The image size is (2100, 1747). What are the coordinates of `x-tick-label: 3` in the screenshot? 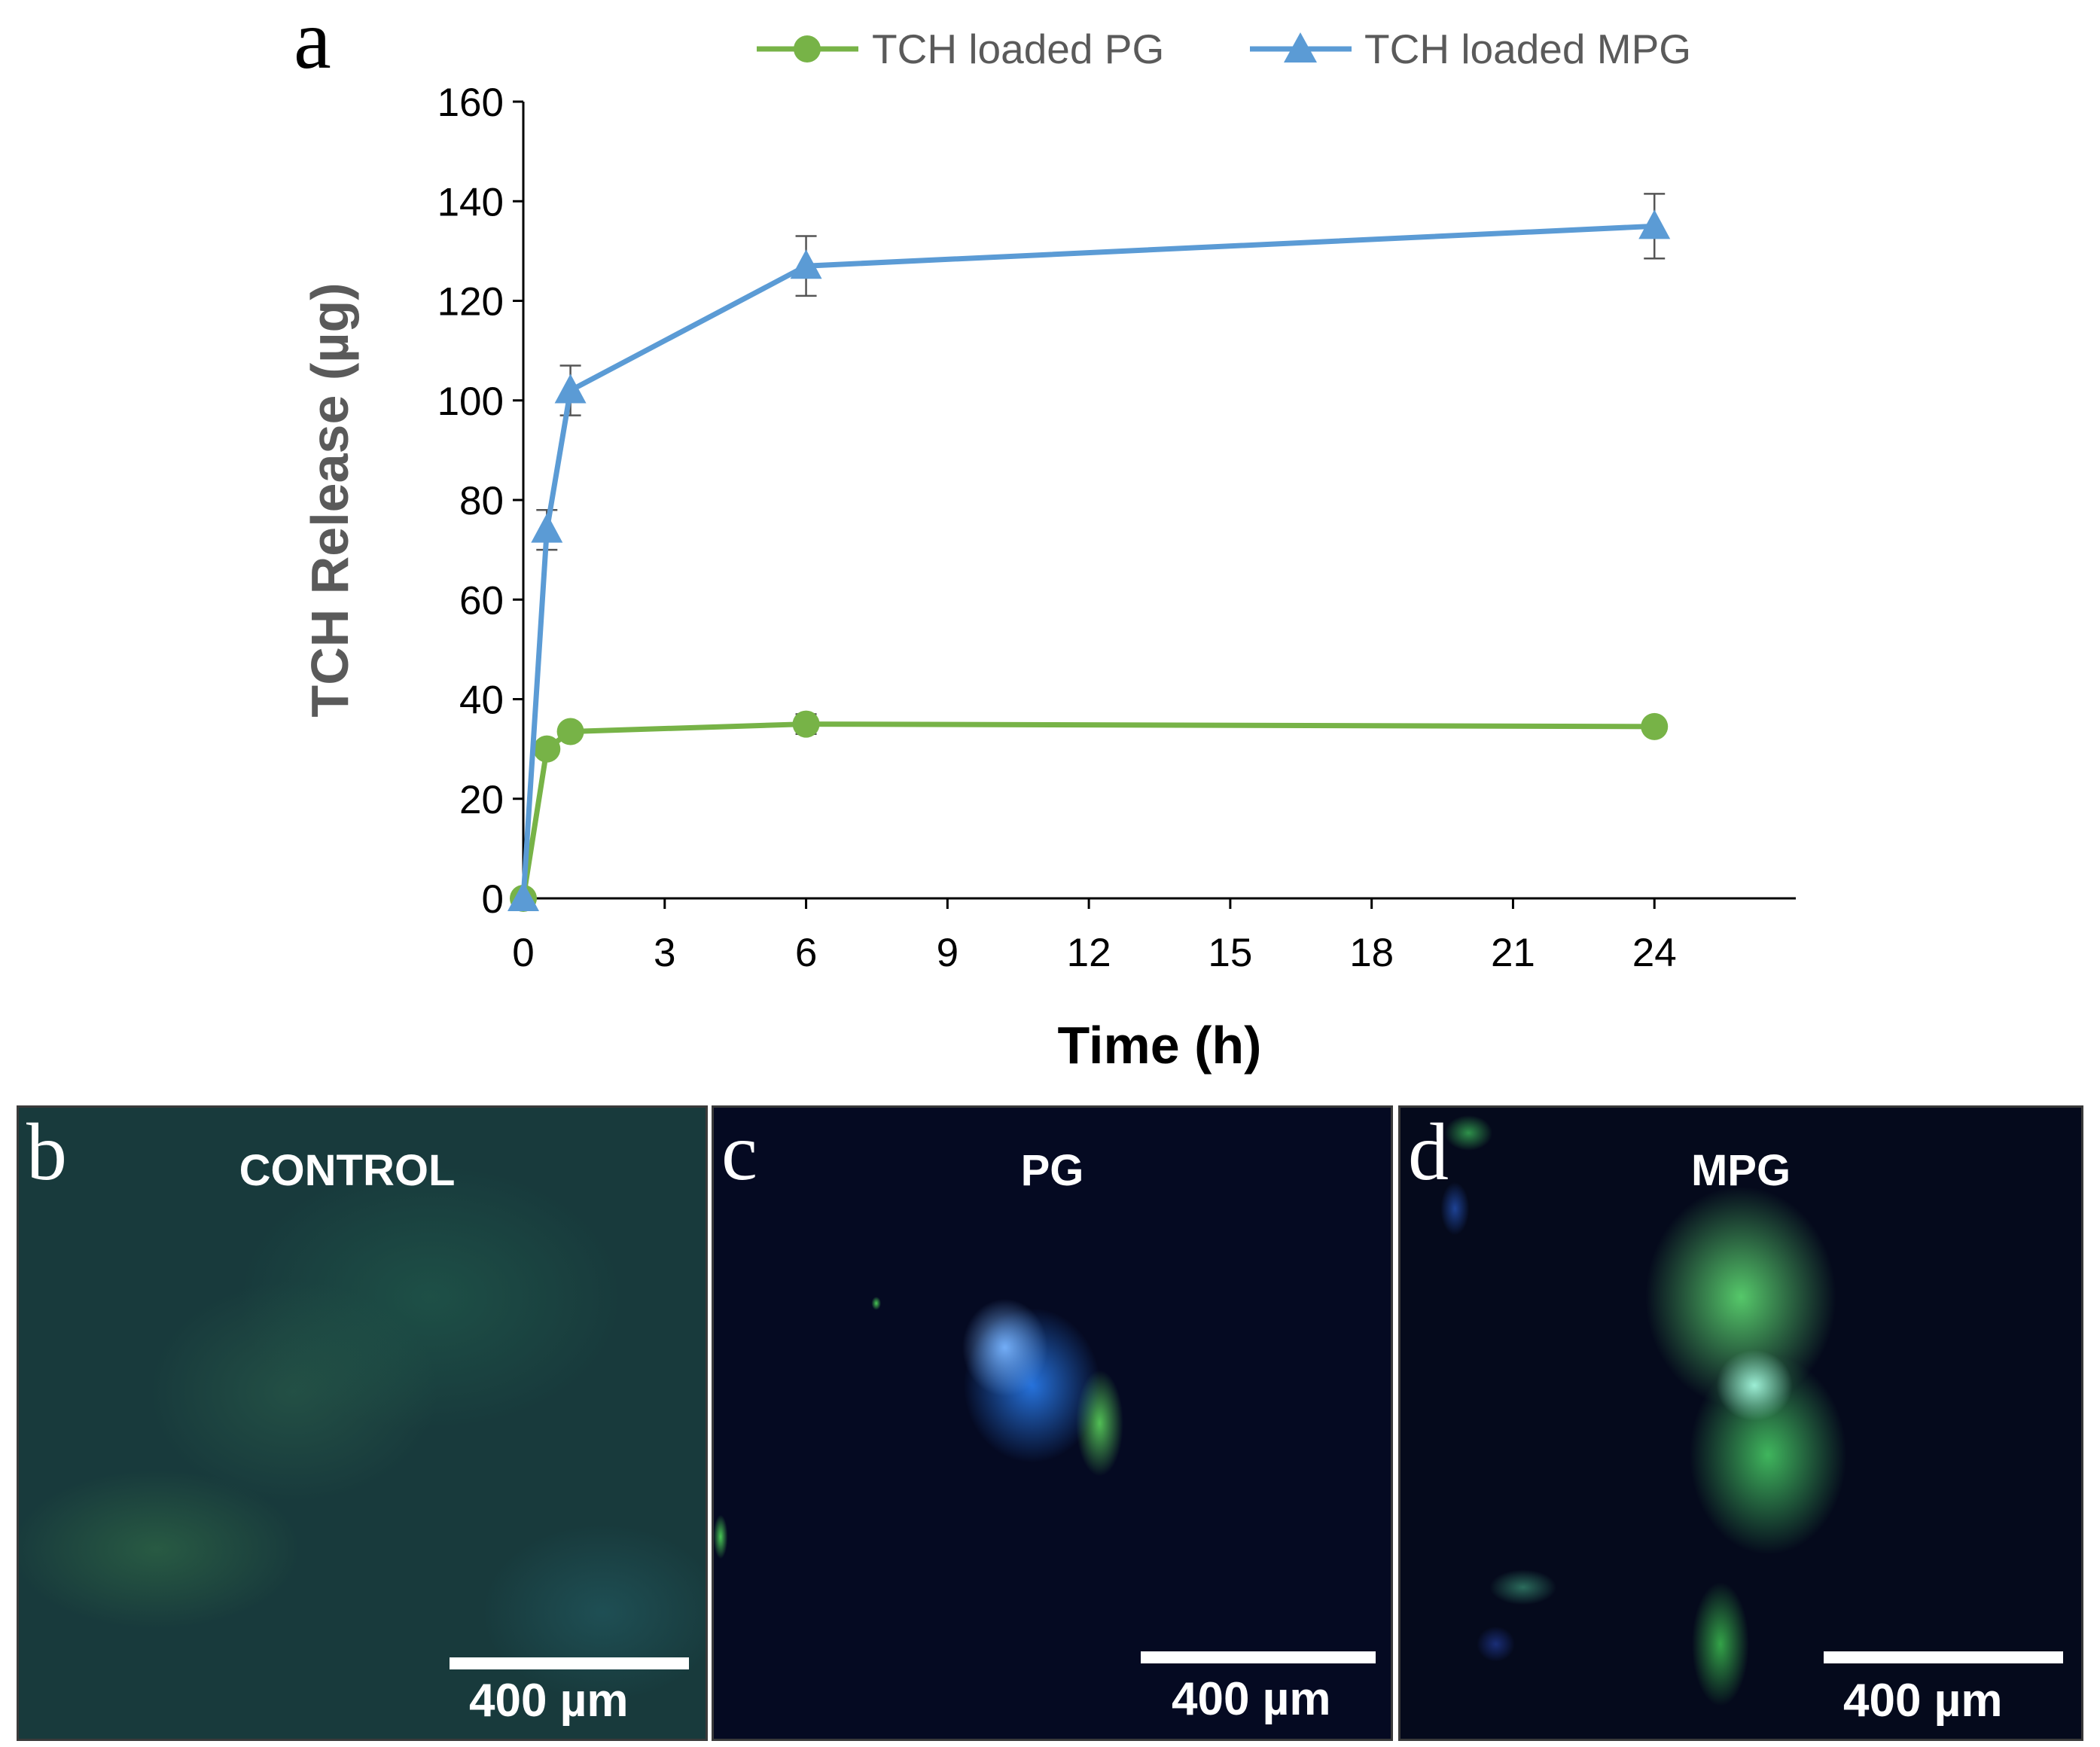 It's located at (664, 953).